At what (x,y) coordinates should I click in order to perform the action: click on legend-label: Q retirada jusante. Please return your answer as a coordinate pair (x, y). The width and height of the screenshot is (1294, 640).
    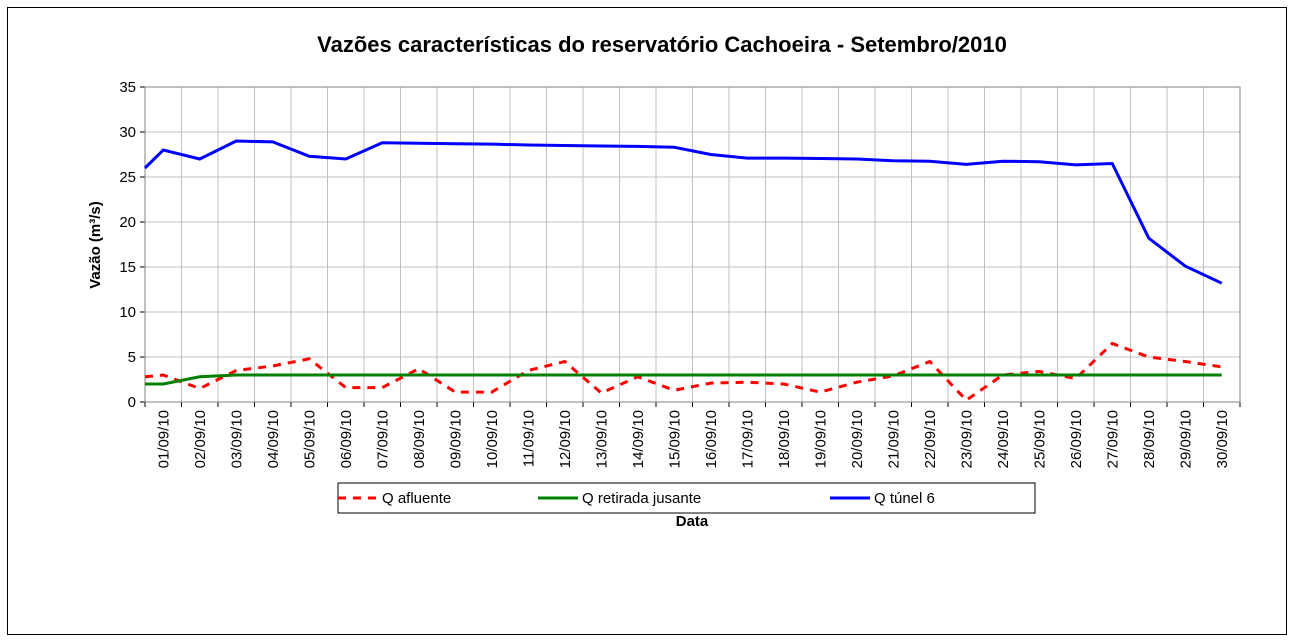
    Looking at the image, I should click on (641, 498).